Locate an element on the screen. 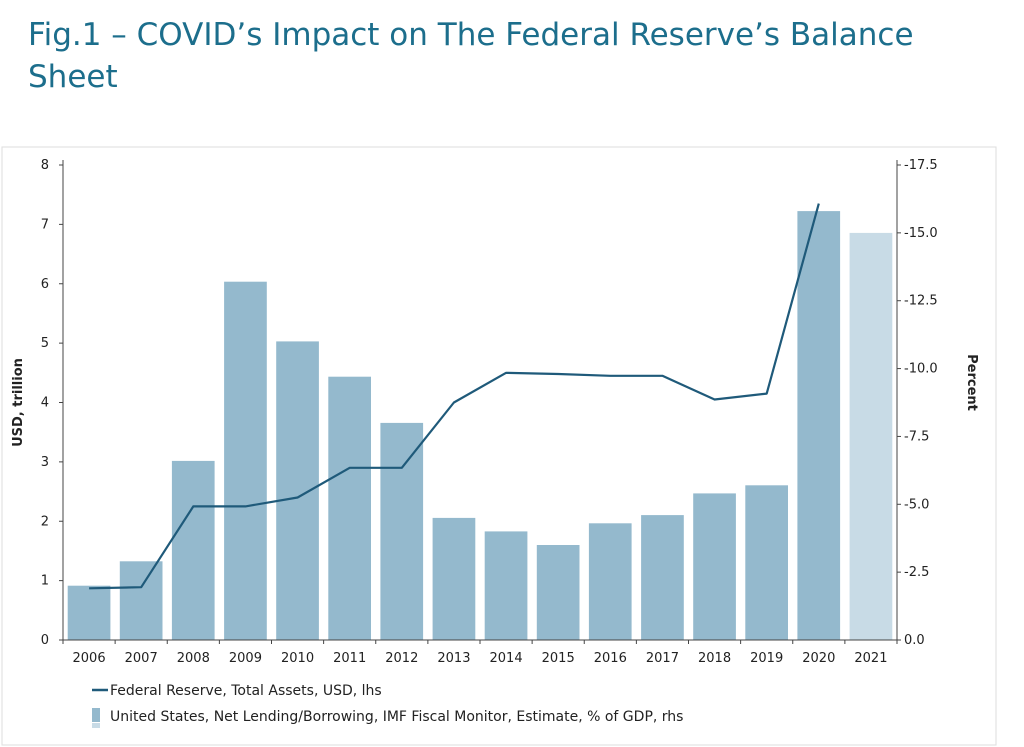 This screenshot has height=747, width=1024. y2-tick-label-0: 0.0 is located at coordinates (914, 640).